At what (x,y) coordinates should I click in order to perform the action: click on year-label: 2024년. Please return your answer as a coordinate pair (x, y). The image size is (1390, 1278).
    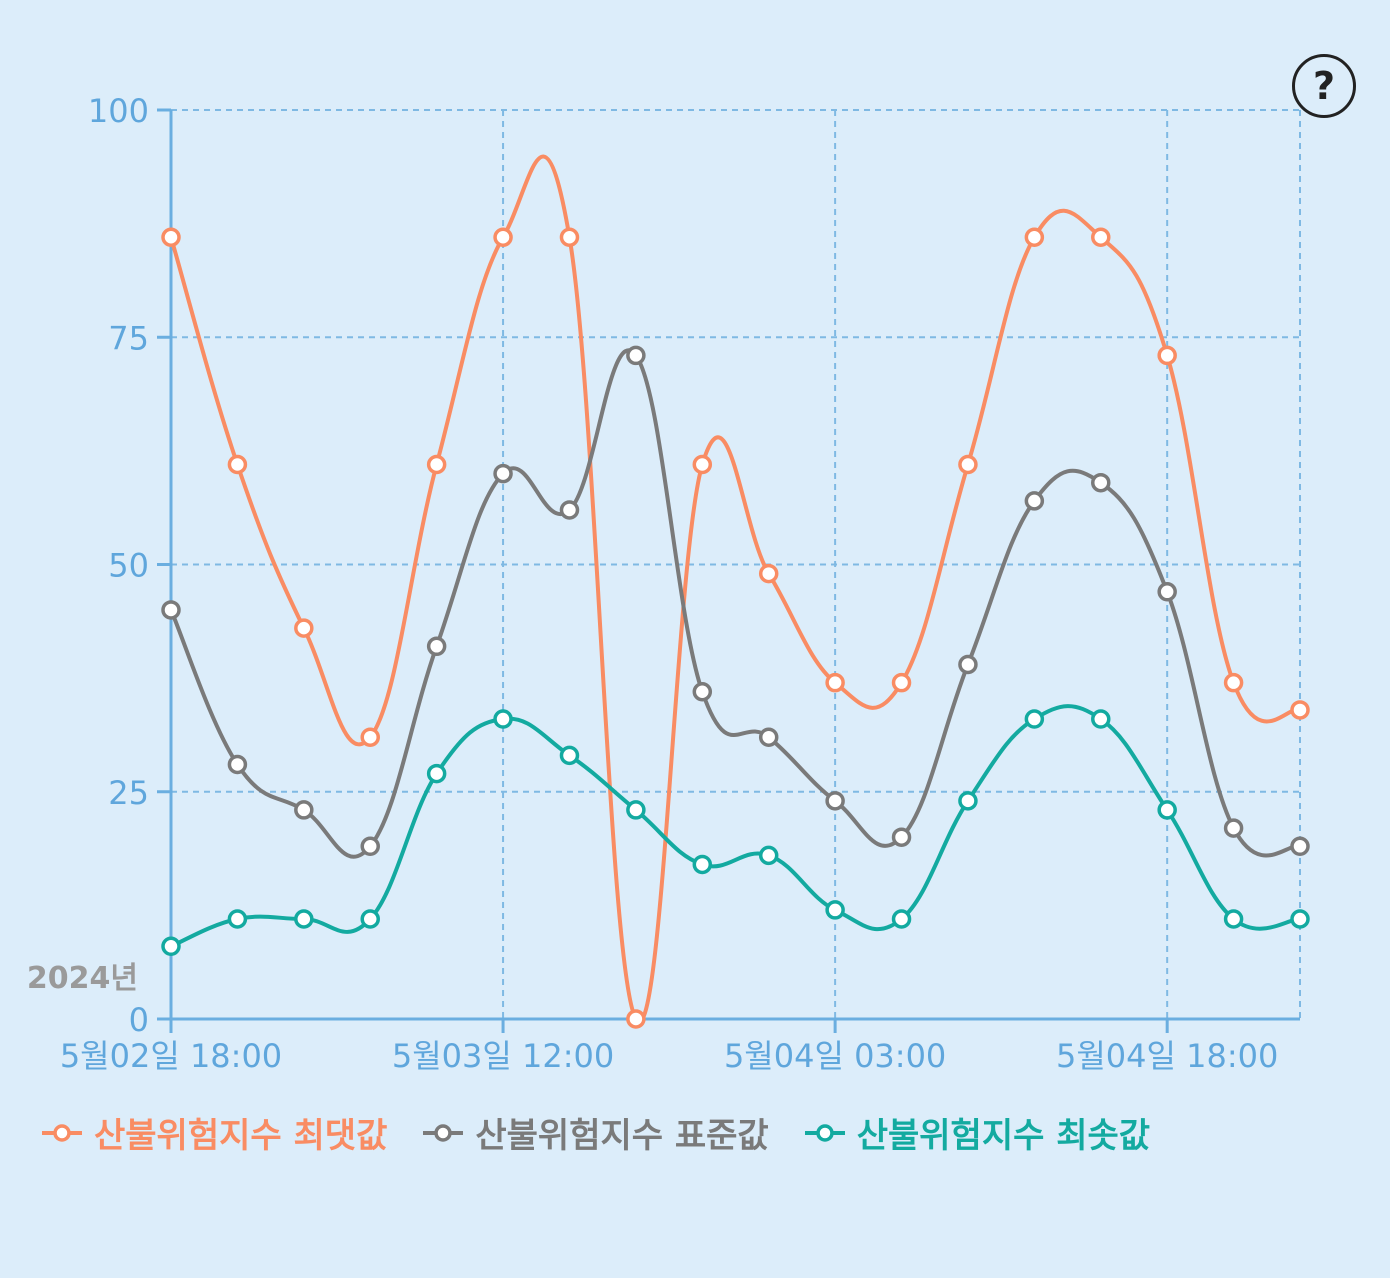
    Looking at the image, I should click on (82, 978).